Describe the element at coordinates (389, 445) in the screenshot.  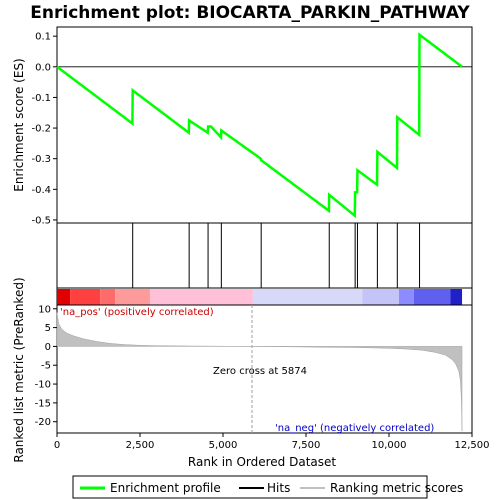
I see `x-tick-label: 10,000` at that location.